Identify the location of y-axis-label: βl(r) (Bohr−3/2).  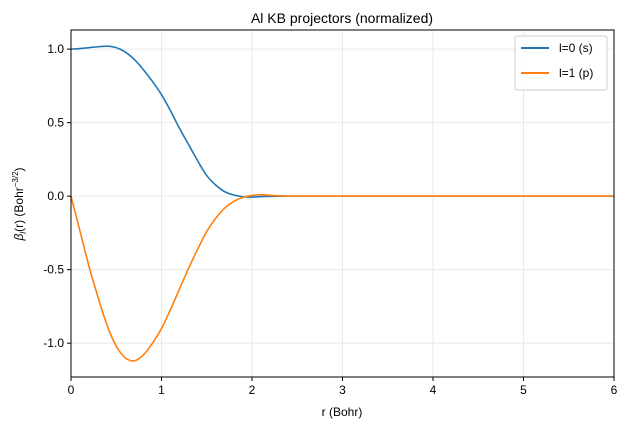
(19, 204).